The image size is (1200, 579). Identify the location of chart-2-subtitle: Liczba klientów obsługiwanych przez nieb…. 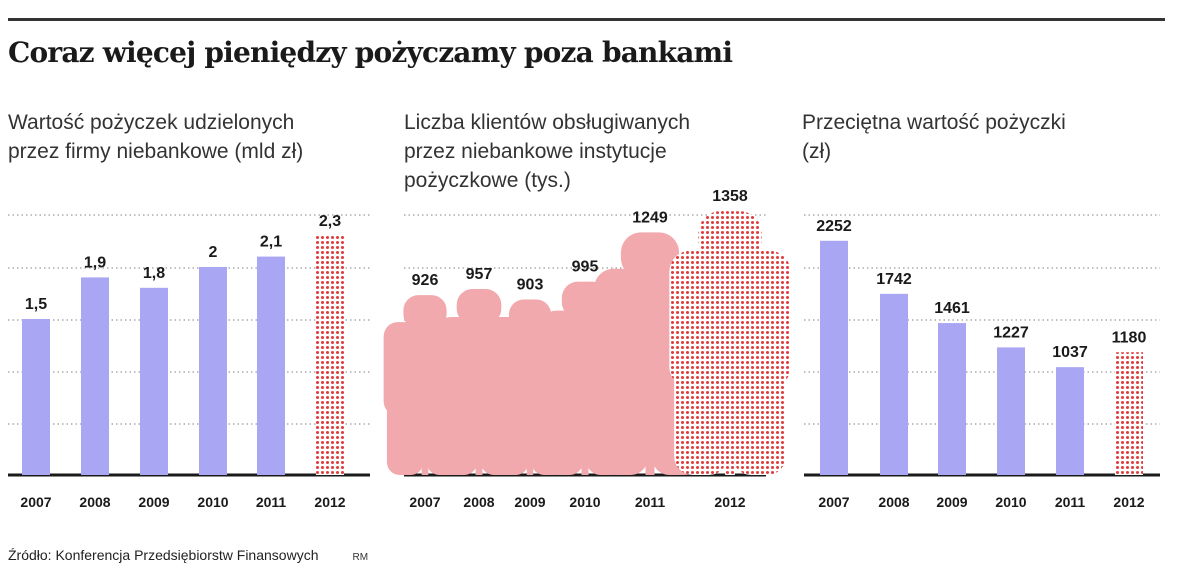
(547, 151).